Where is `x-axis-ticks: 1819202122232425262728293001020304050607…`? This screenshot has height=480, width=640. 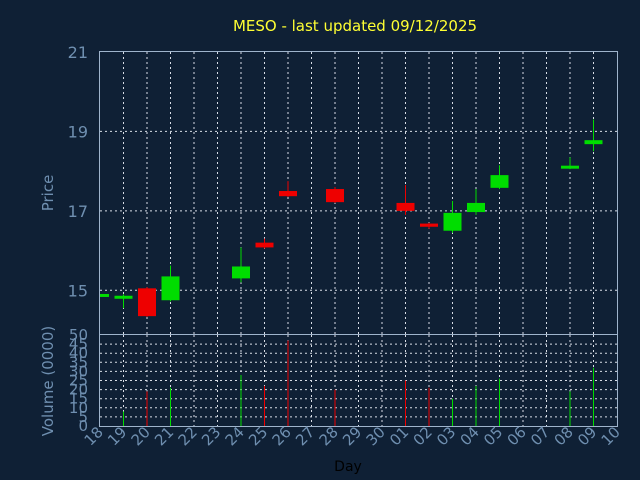
x-axis-ticks: 1819202122232425262728293001020304050607… is located at coordinates (352, 436).